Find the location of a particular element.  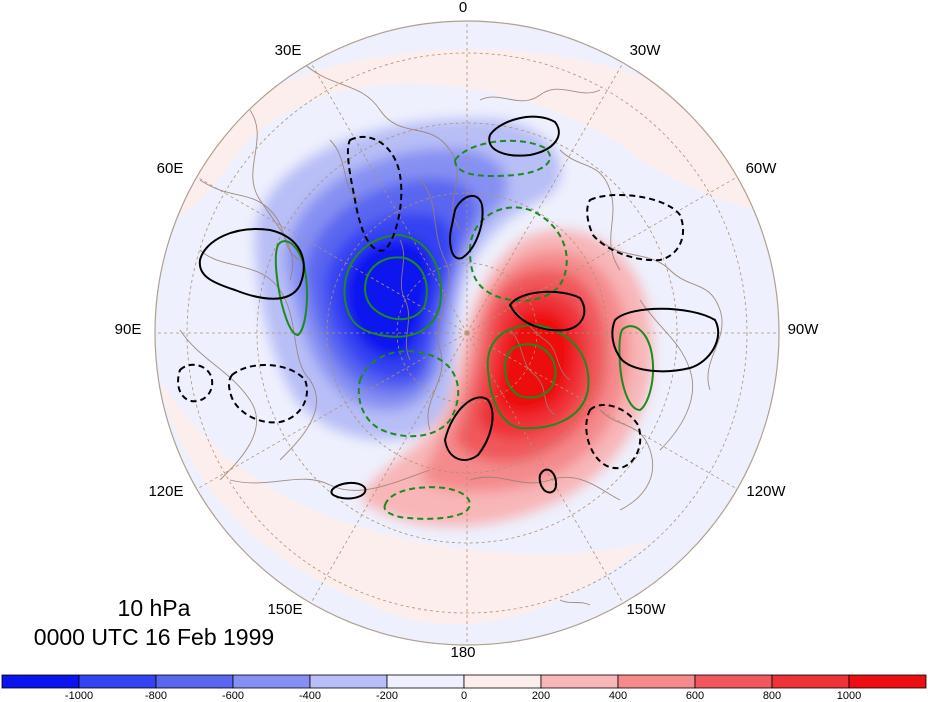

colorbar-tick-label: 1000 is located at coordinates (849, 696).